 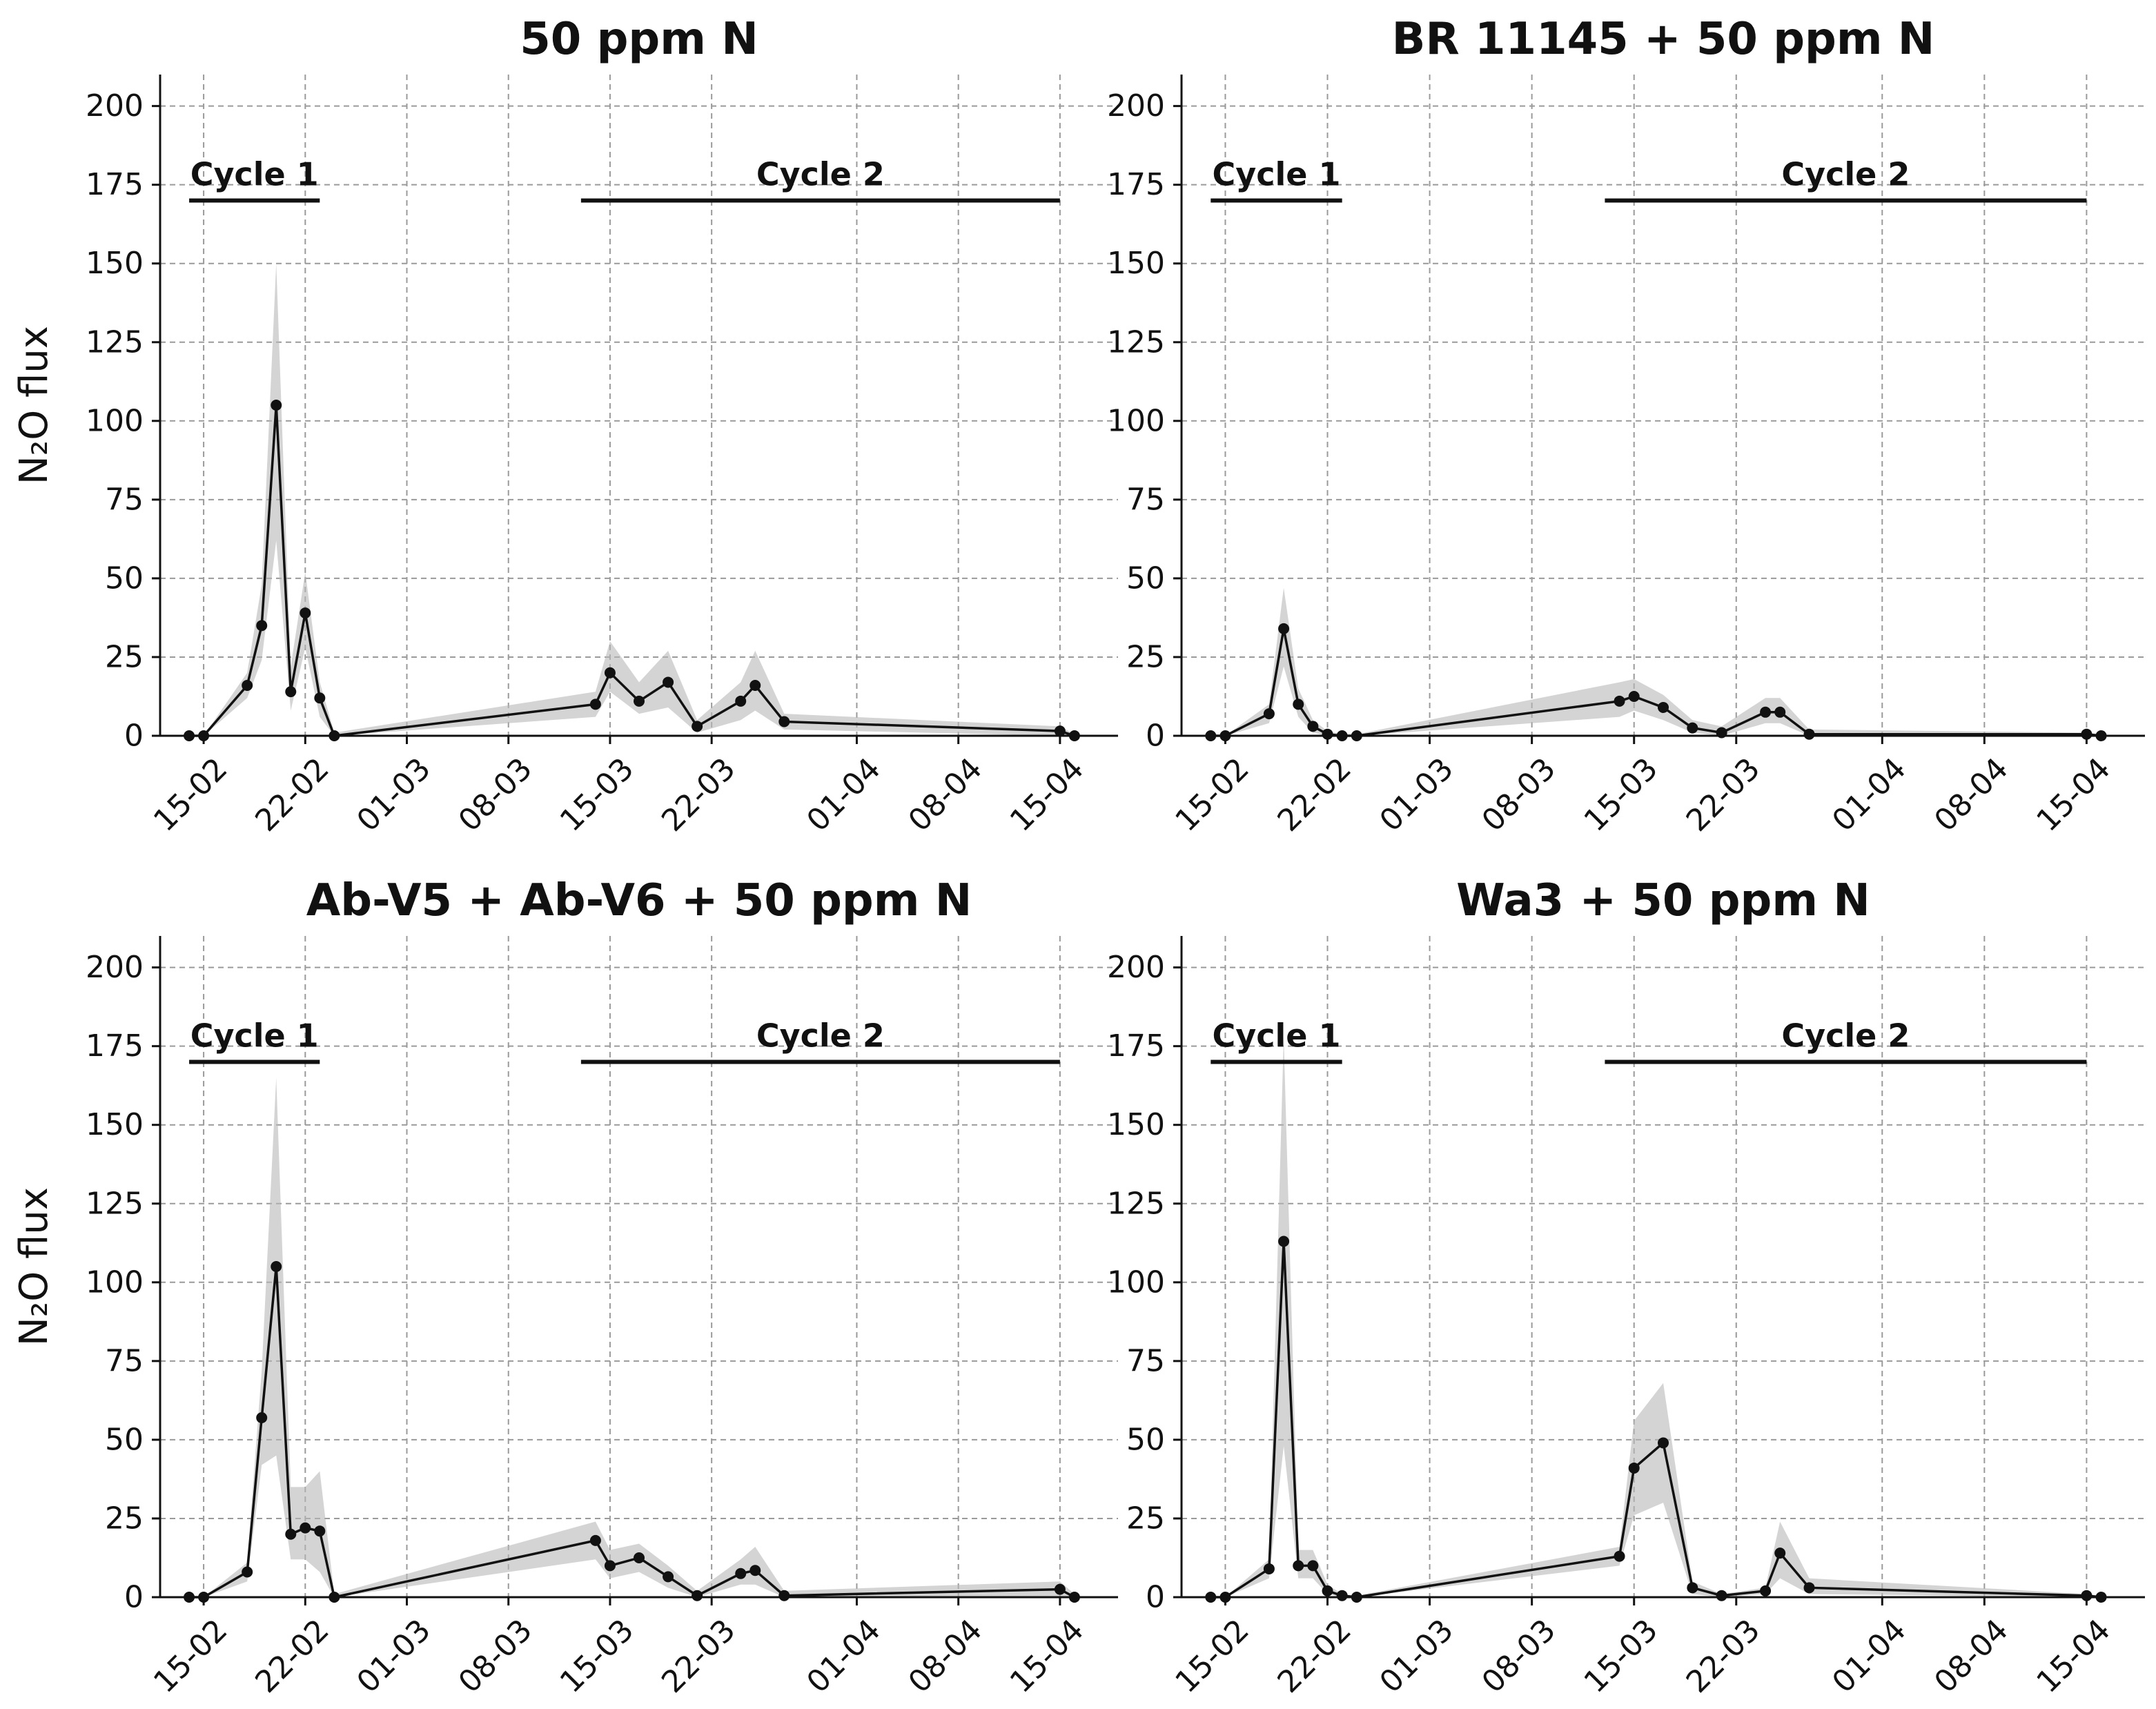 What do you see at coordinates (34, 1266) in the screenshot?
I see `y-axis-label: N₂O flux` at bounding box center [34, 1266].